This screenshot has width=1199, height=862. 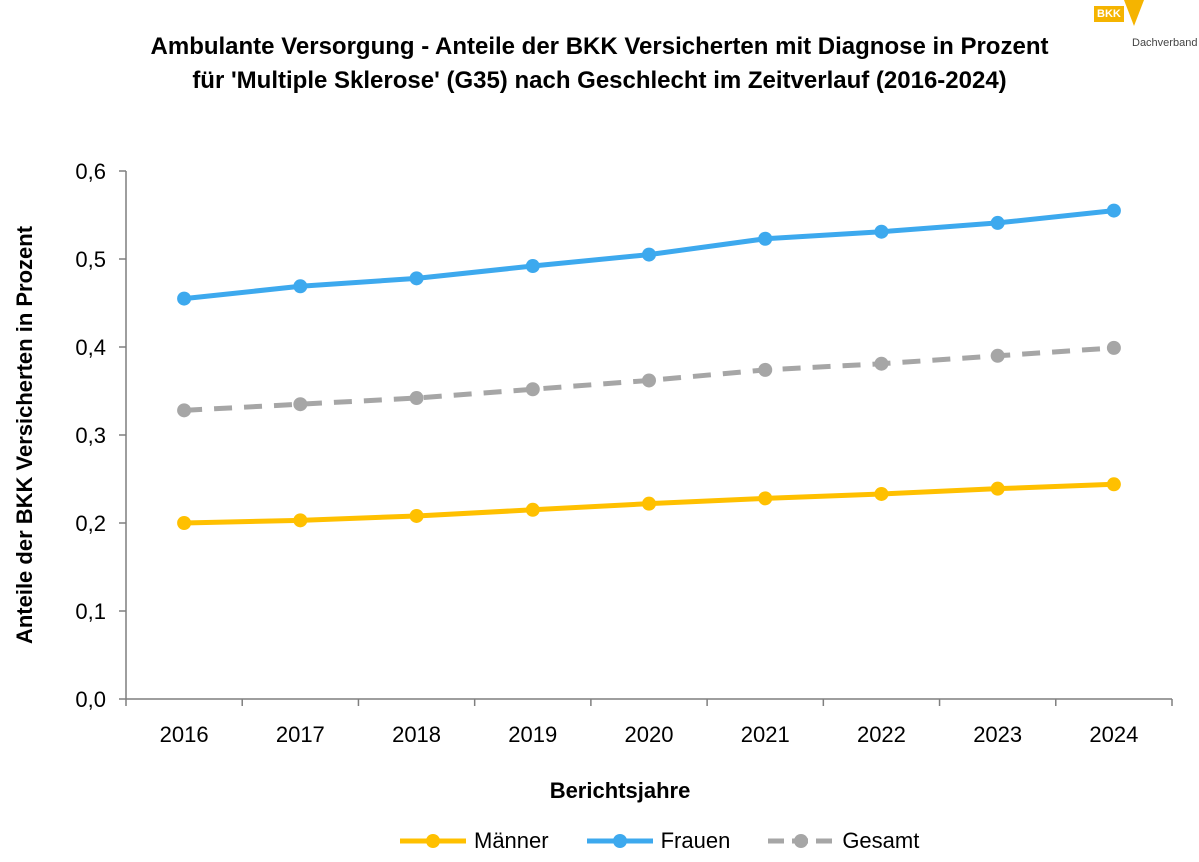 What do you see at coordinates (620, 790) in the screenshot?
I see `x-axis-label: Berichtsjahre` at bounding box center [620, 790].